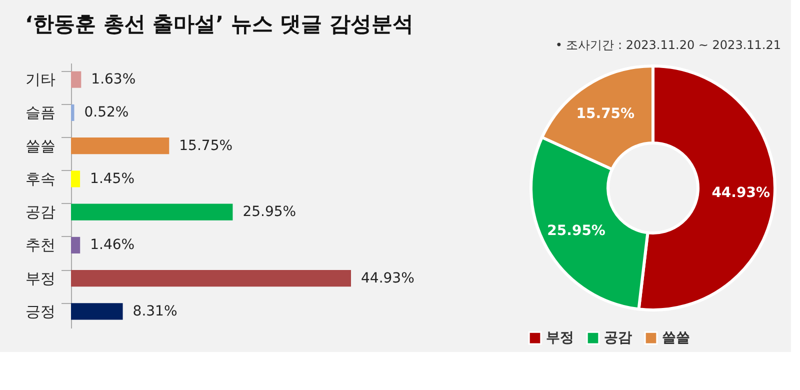 This screenshot has height=390, width=800. I want to click on data-label: 8.31%, so click(155, 311).